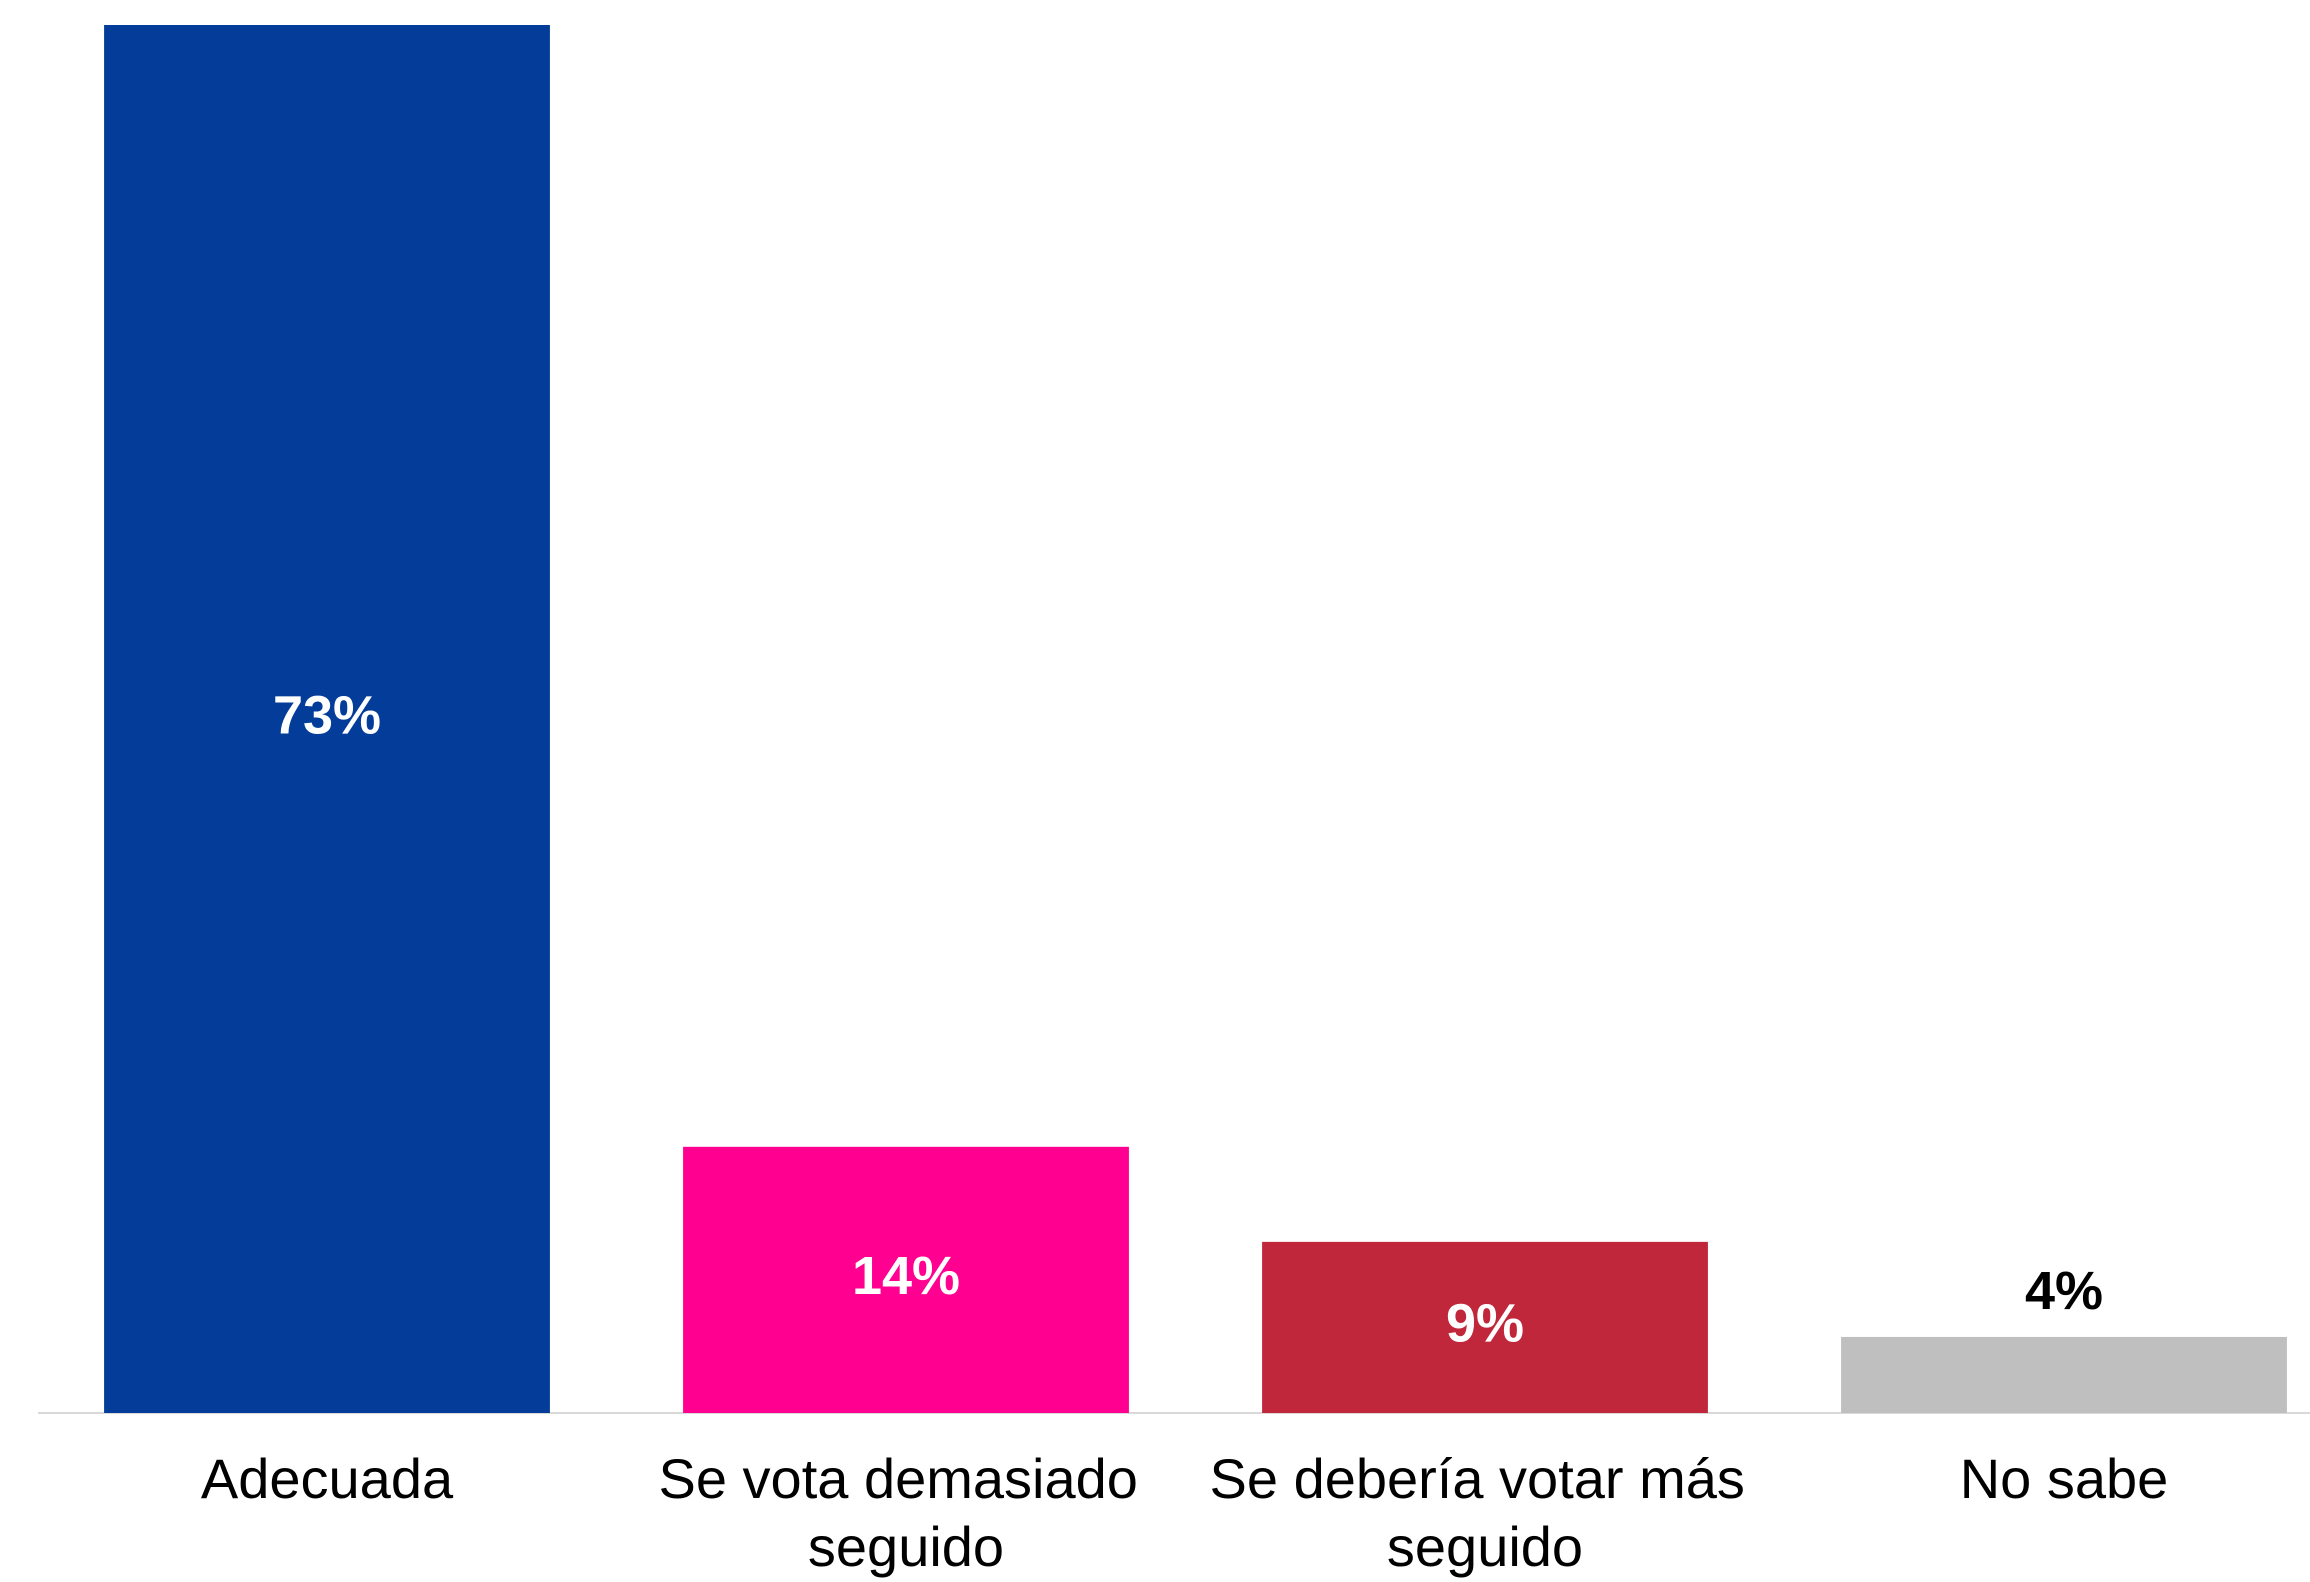  What do you see at coordinates (906, 1512) in the screenshot?
I see `x-tick-label: Se vota demasiado seguido` at bounding box center [906, 1512].